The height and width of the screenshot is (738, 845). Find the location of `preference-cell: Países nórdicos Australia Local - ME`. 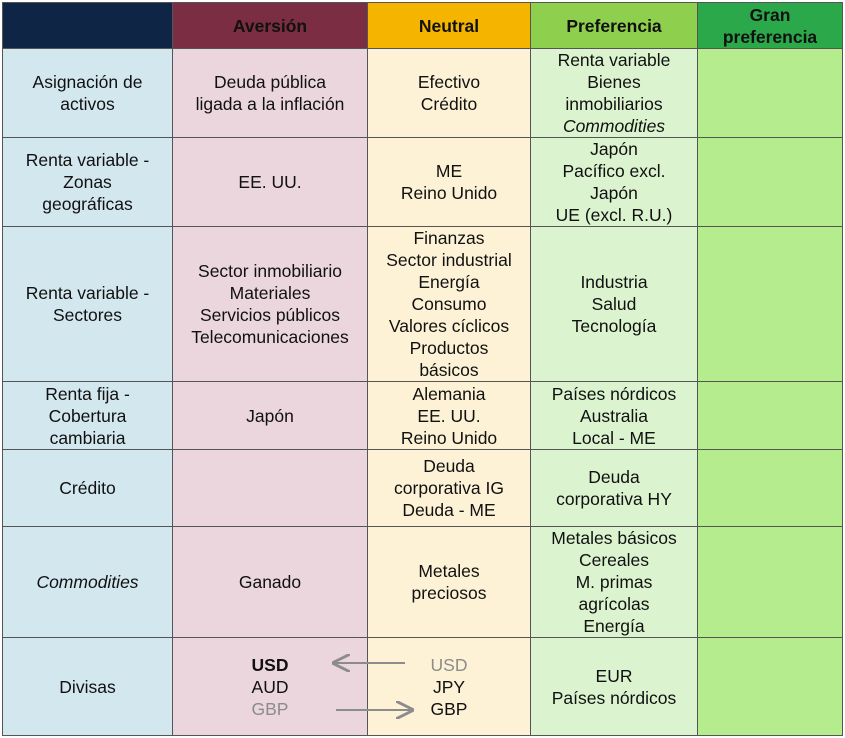

preference-cell: Países nórdicos Australia Local - ME is located at coordinates (614, 415).